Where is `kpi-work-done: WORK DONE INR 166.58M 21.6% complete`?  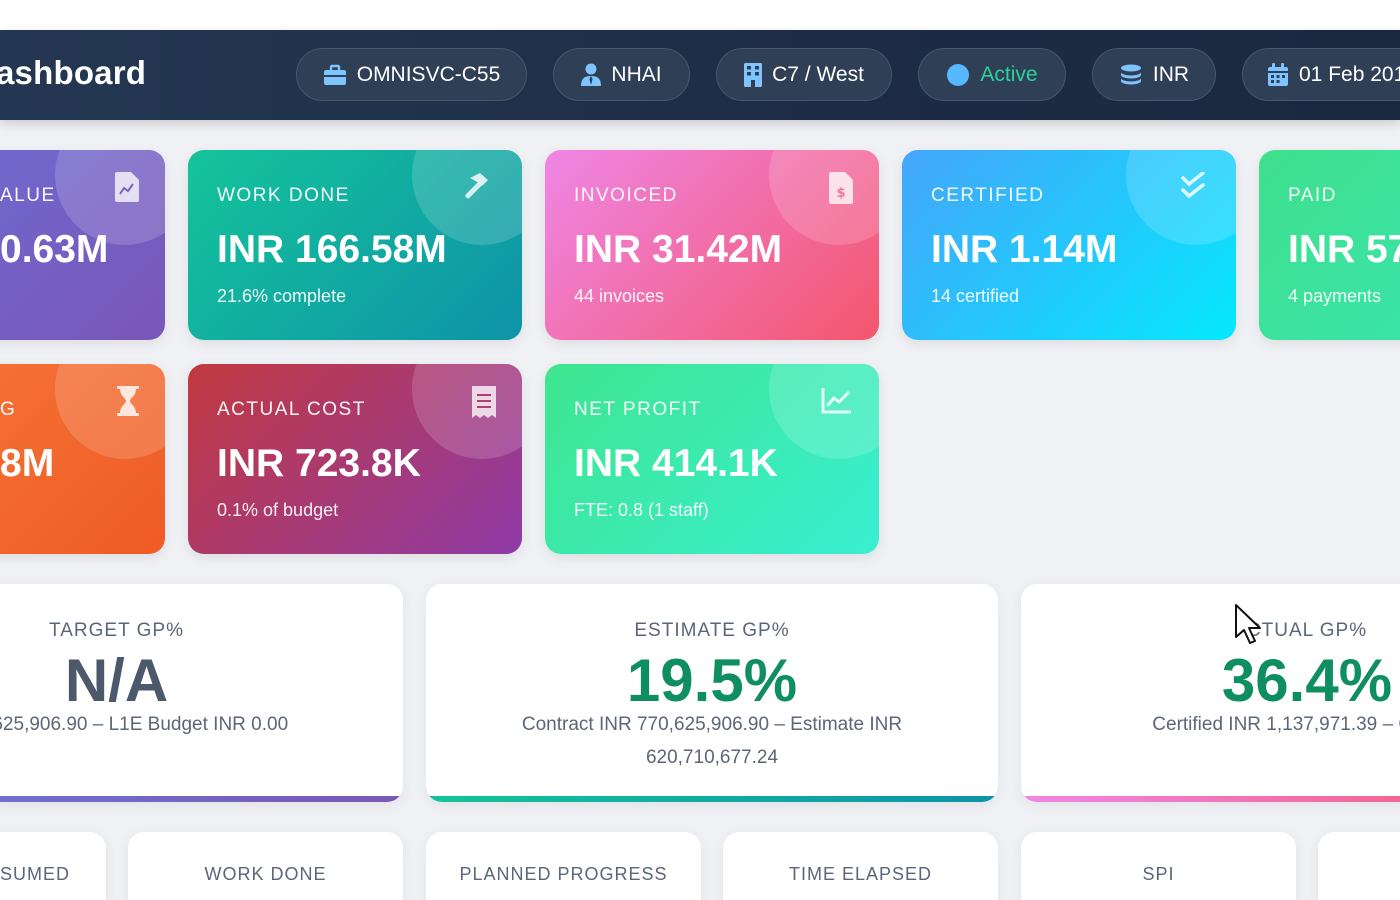
kpi-work-done: WORK DONE INR 166.58M 21.6% complete is located at coordinates (355, 245).